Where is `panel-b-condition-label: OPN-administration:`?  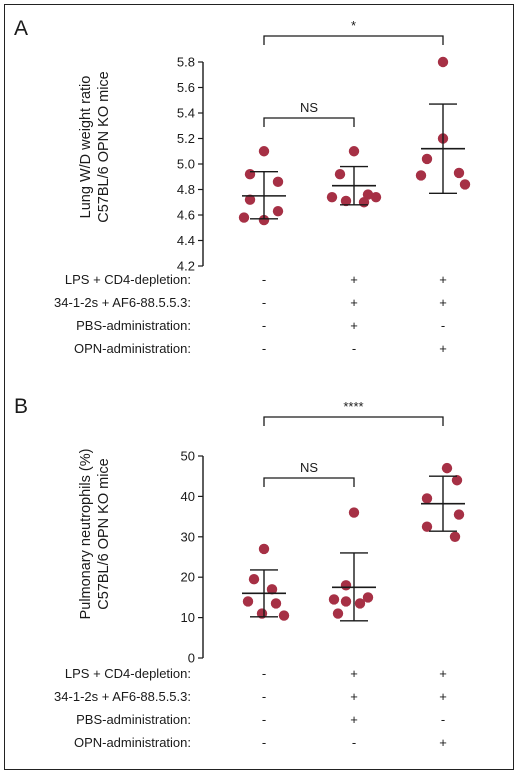
panel-b-condition-label: OPN-administration: is located at coordinates (132, 742).